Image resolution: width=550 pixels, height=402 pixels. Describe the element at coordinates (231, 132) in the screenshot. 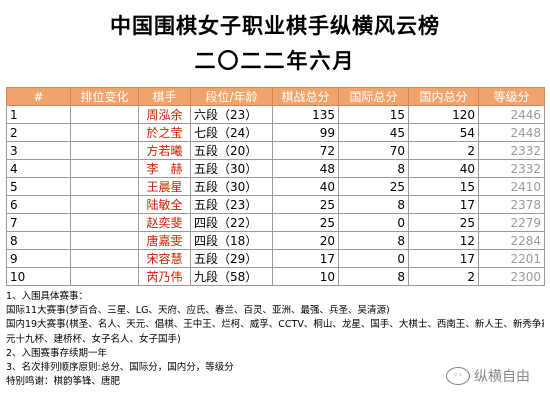

I see `cell-dan-age: 七段（24）` at that location.